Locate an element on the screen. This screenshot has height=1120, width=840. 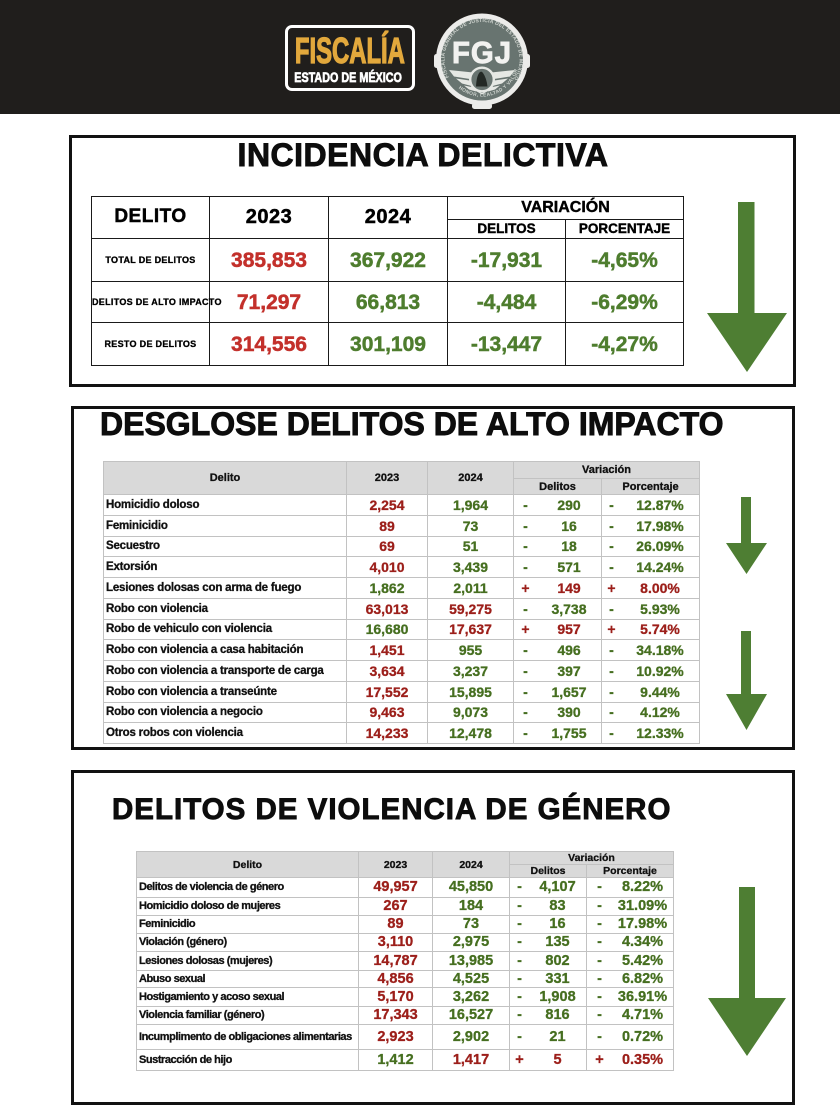
svg-text: FGJ is located at coordinates (482, 52).